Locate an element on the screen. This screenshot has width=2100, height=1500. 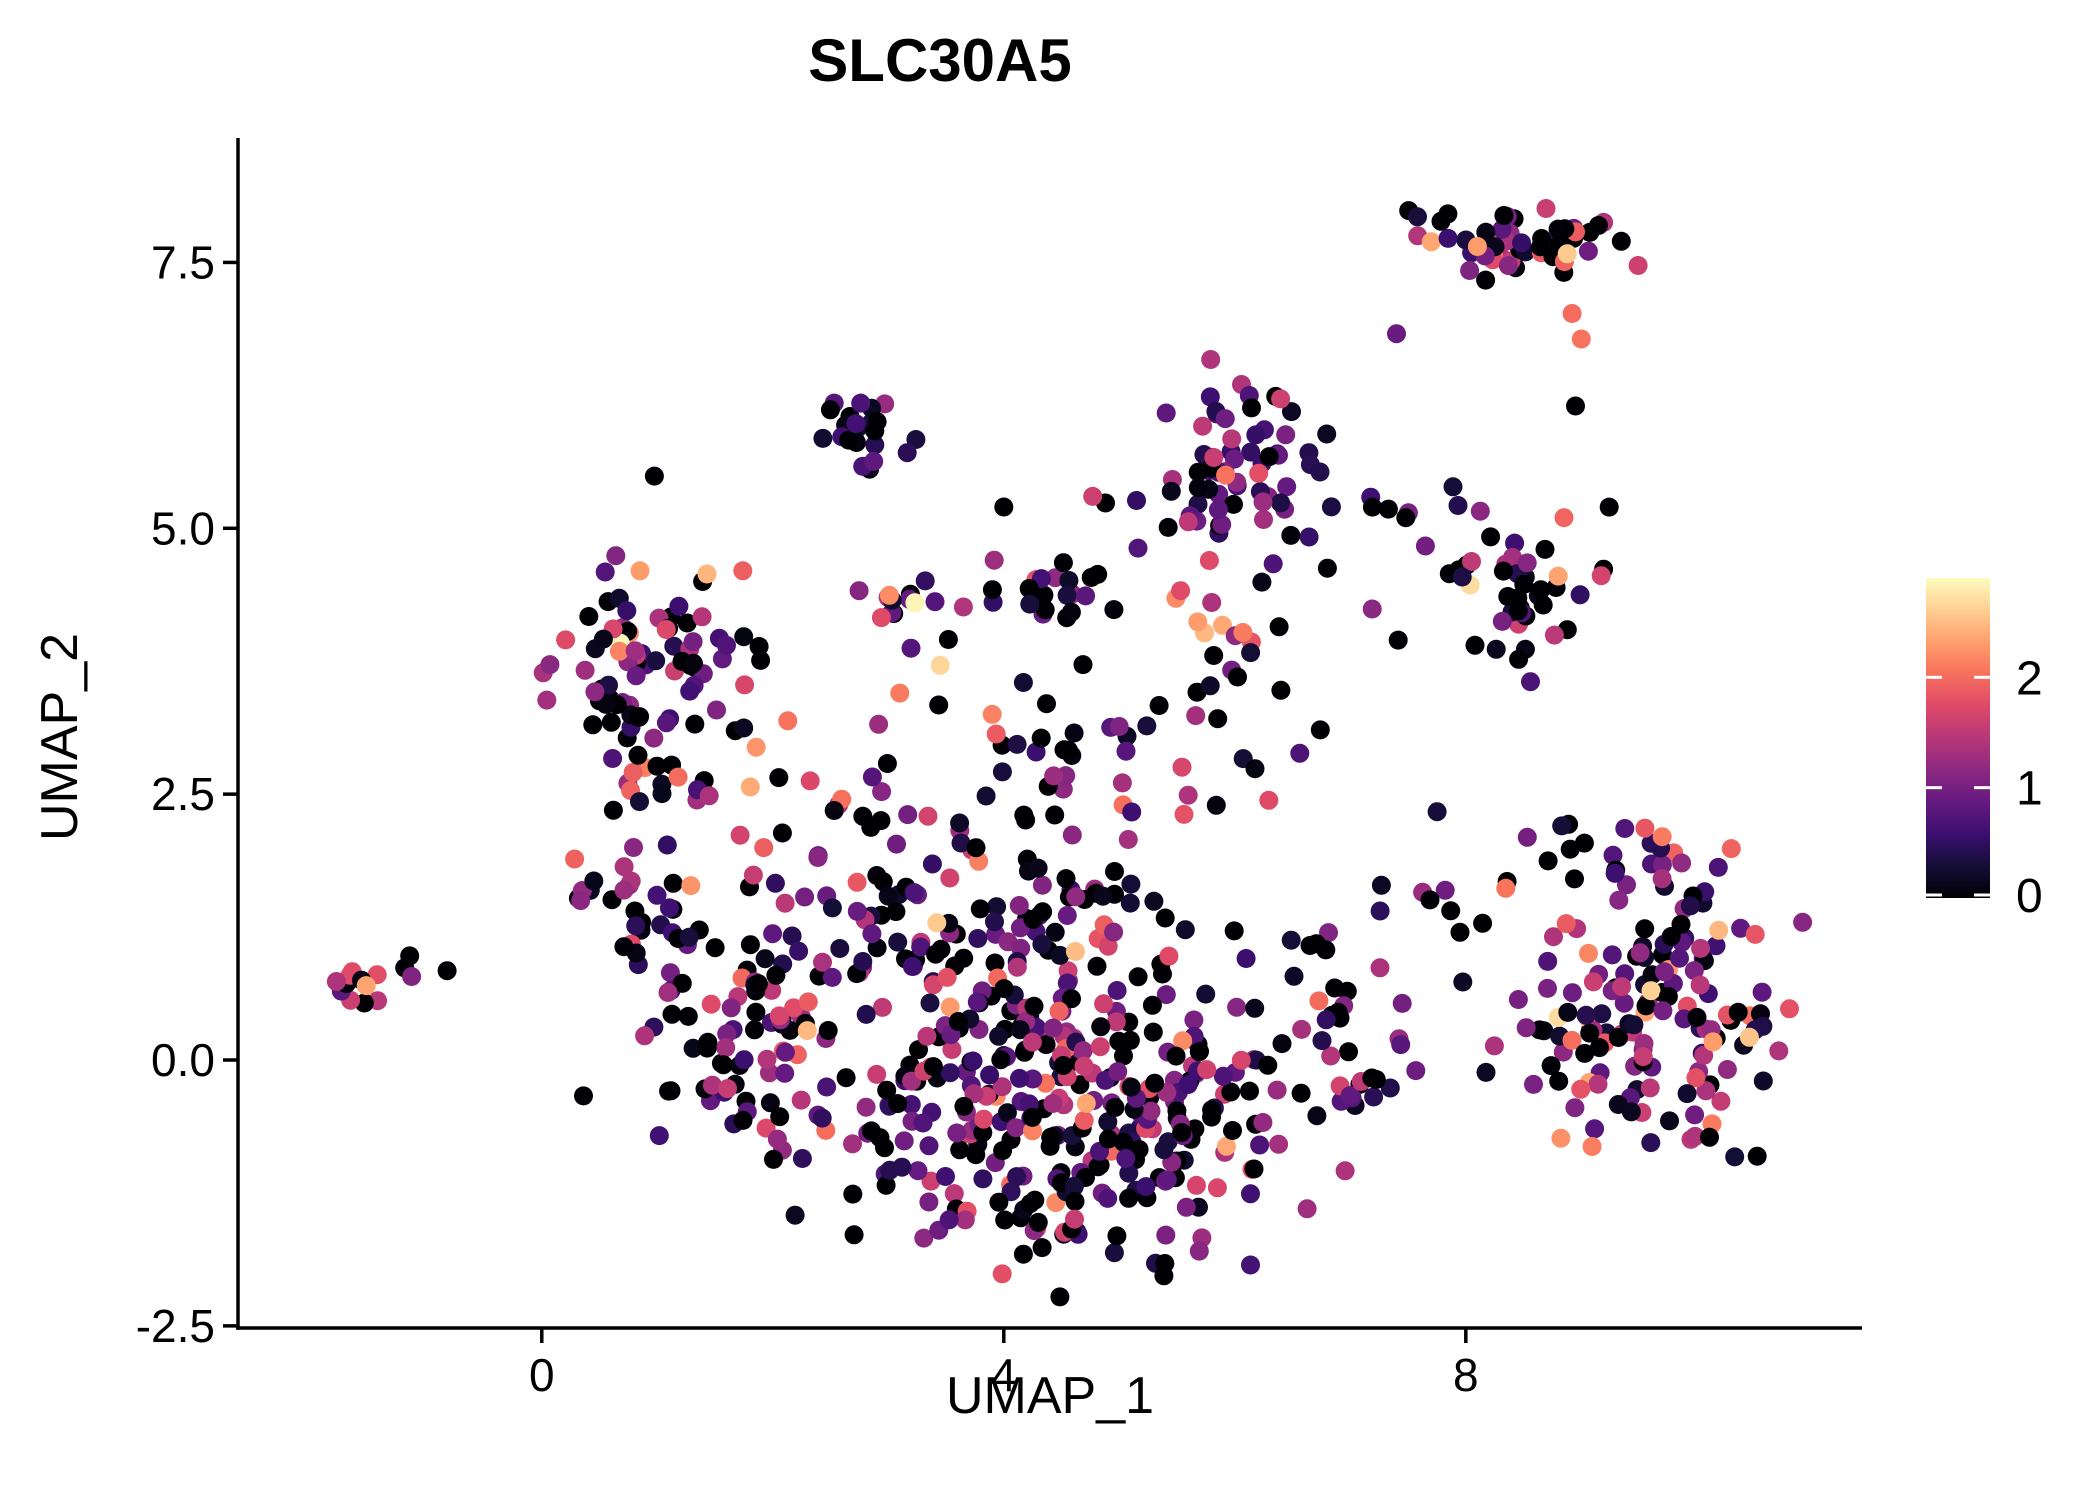
colorbar-tick-label: 0 is located at coordinates (2029, 896).